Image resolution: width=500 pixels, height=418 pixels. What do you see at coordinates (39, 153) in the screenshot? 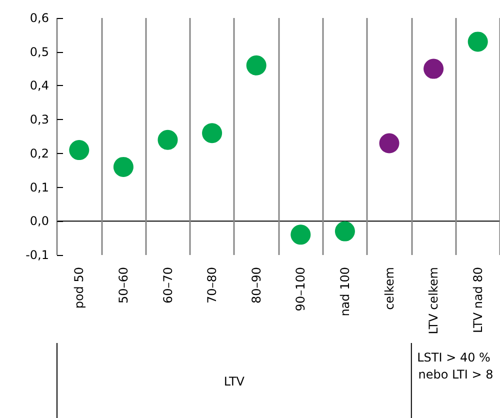
I see `y-tick-label: 0,2` at bounding box center [39, 153].